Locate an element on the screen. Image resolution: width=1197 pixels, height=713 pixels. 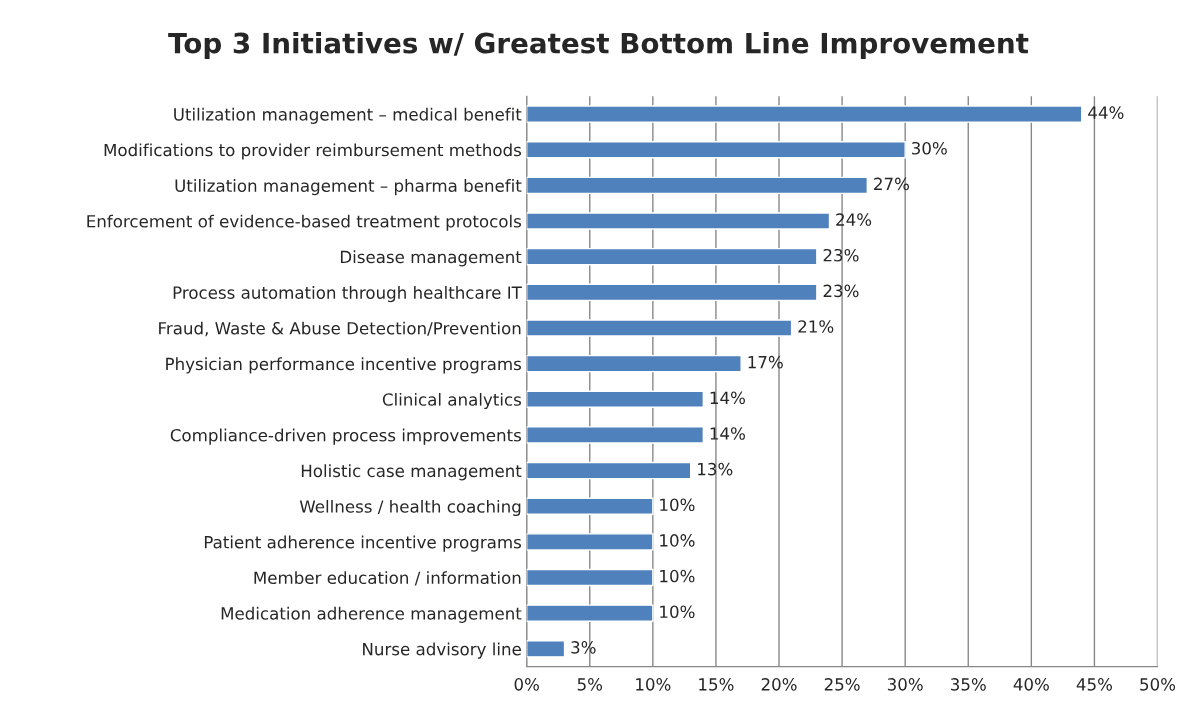
x-tick-label: 5% is located at coordinates (590, 684).